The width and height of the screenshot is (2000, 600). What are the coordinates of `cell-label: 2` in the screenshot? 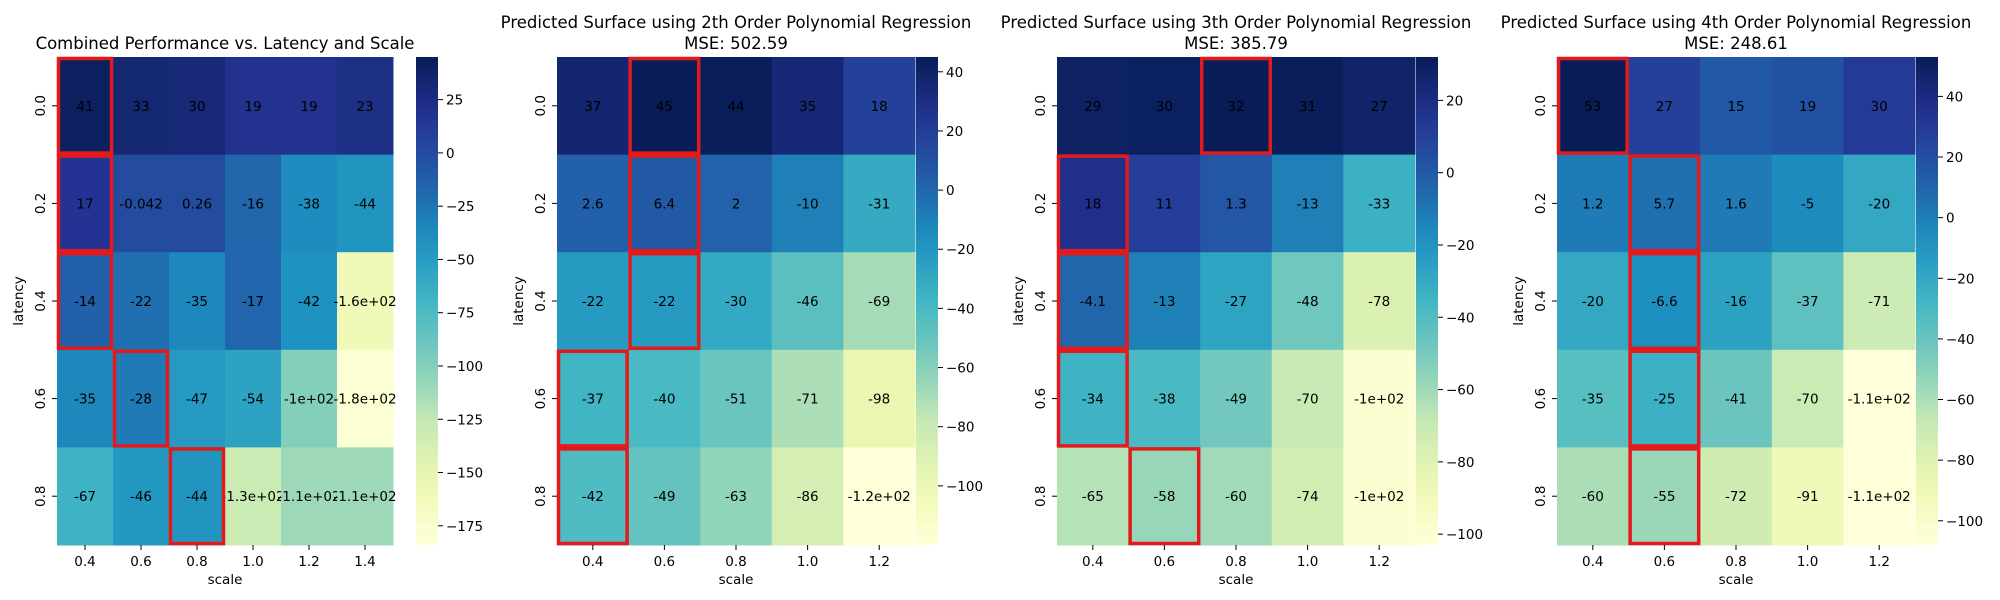 It's located at (736, 204).